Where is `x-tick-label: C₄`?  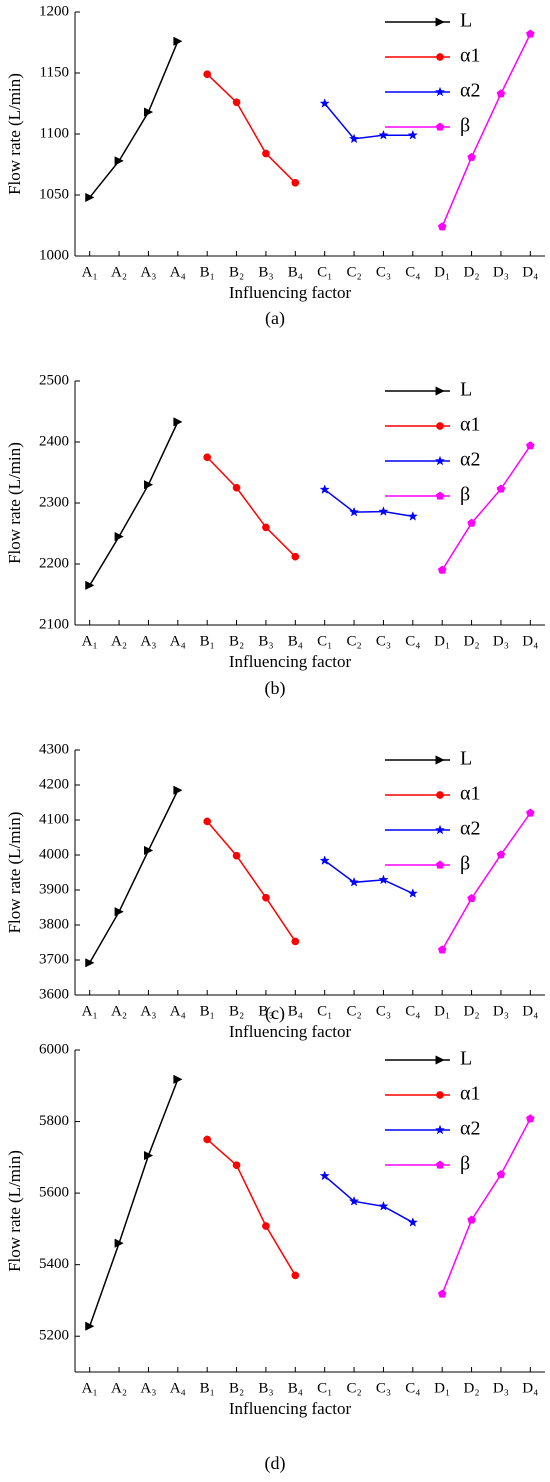
x-tick-label: C₄ is located at coordinates (412, 1388).